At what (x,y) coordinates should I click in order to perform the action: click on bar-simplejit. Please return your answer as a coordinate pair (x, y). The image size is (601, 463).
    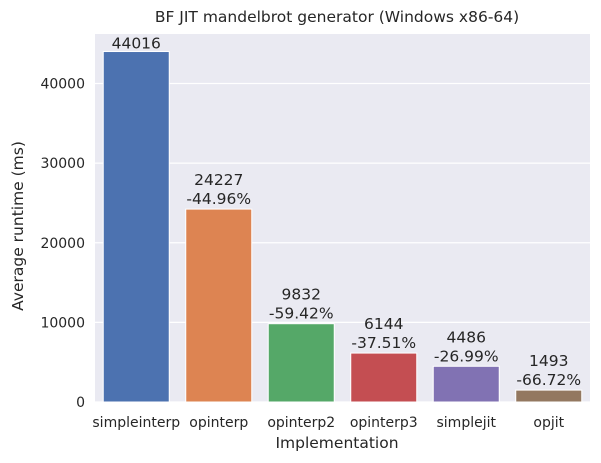
    Looking at the image, I should click on (466, 384).